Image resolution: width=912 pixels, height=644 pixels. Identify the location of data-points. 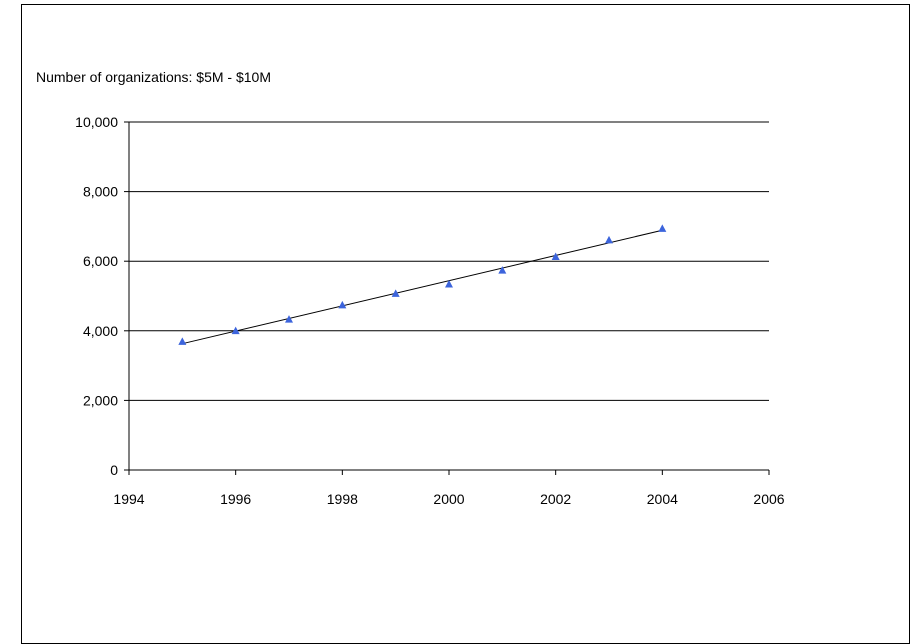
(422, 284).